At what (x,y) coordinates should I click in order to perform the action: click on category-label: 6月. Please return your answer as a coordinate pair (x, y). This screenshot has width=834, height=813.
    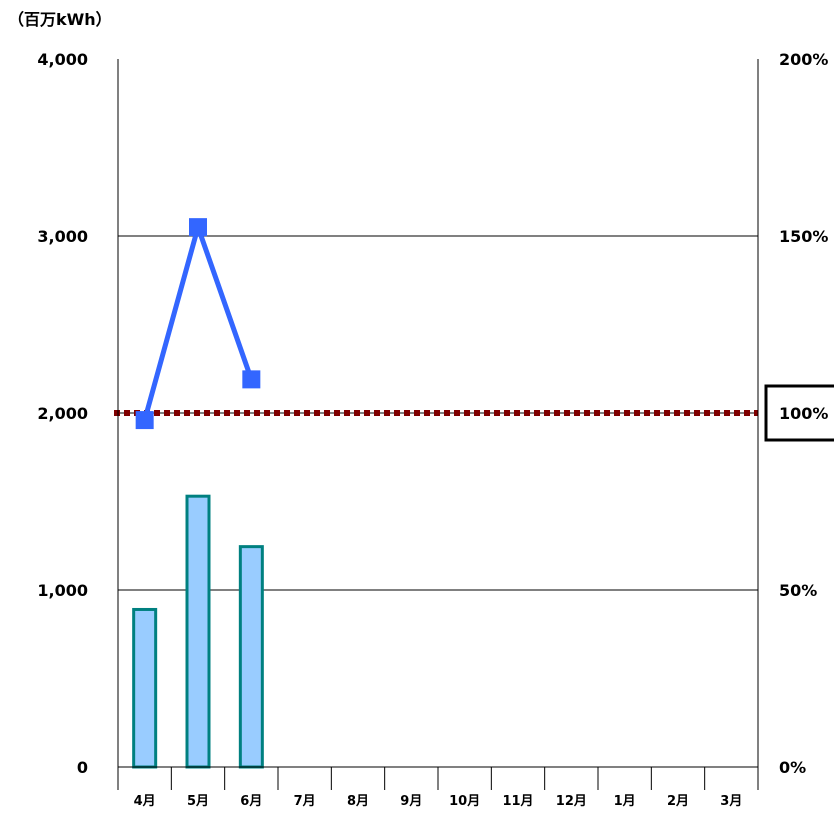
    Looking at the image, I should click on (251, 801).